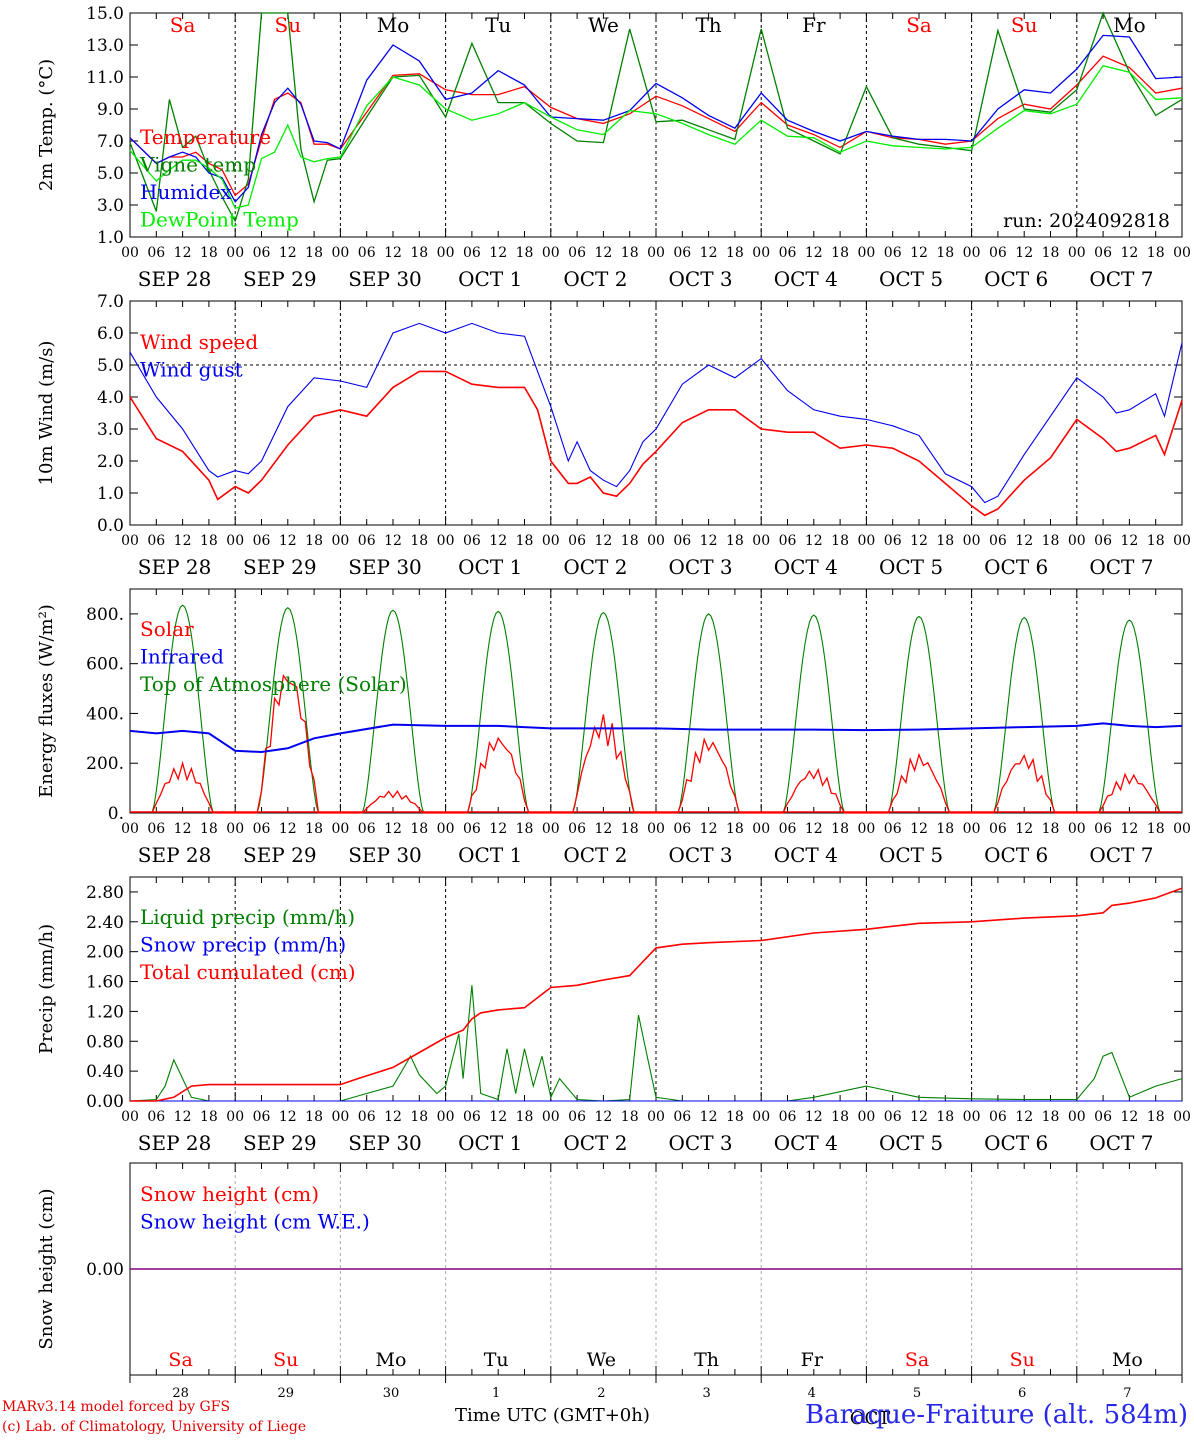 The height and width of the screenshot is (1440, 1194). I want to click on series-humidex, so click(656, 118).